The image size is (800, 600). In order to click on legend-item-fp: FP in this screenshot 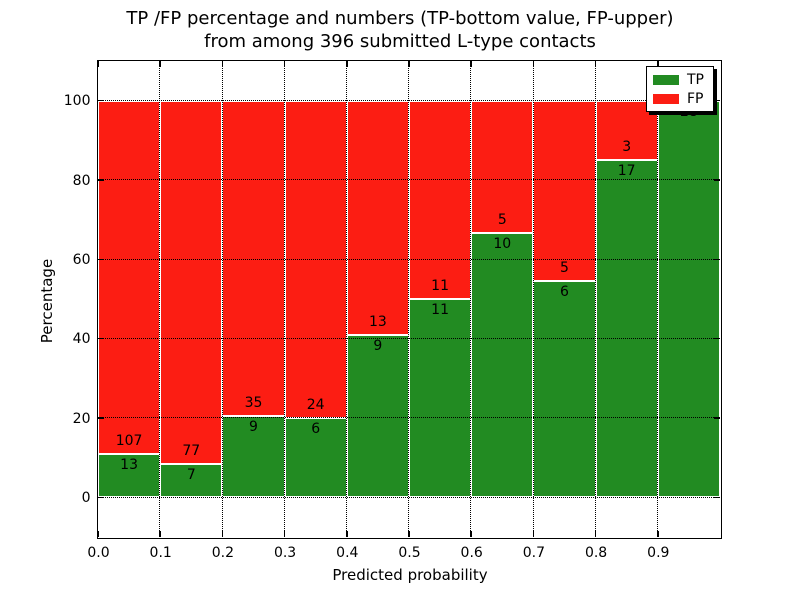, I will do `click(680, 99)`.